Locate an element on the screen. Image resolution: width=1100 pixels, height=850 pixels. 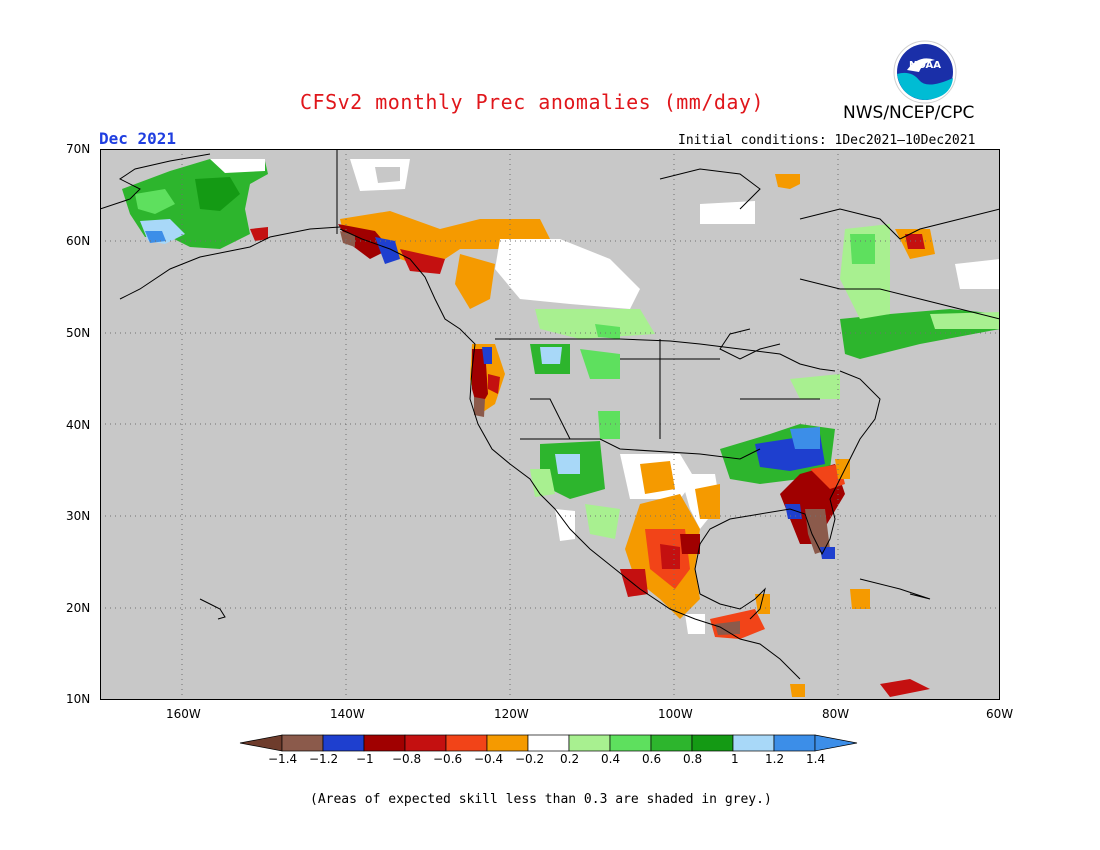
colorbar-tick-label: 0.4 is located at coordinates (611, 759).